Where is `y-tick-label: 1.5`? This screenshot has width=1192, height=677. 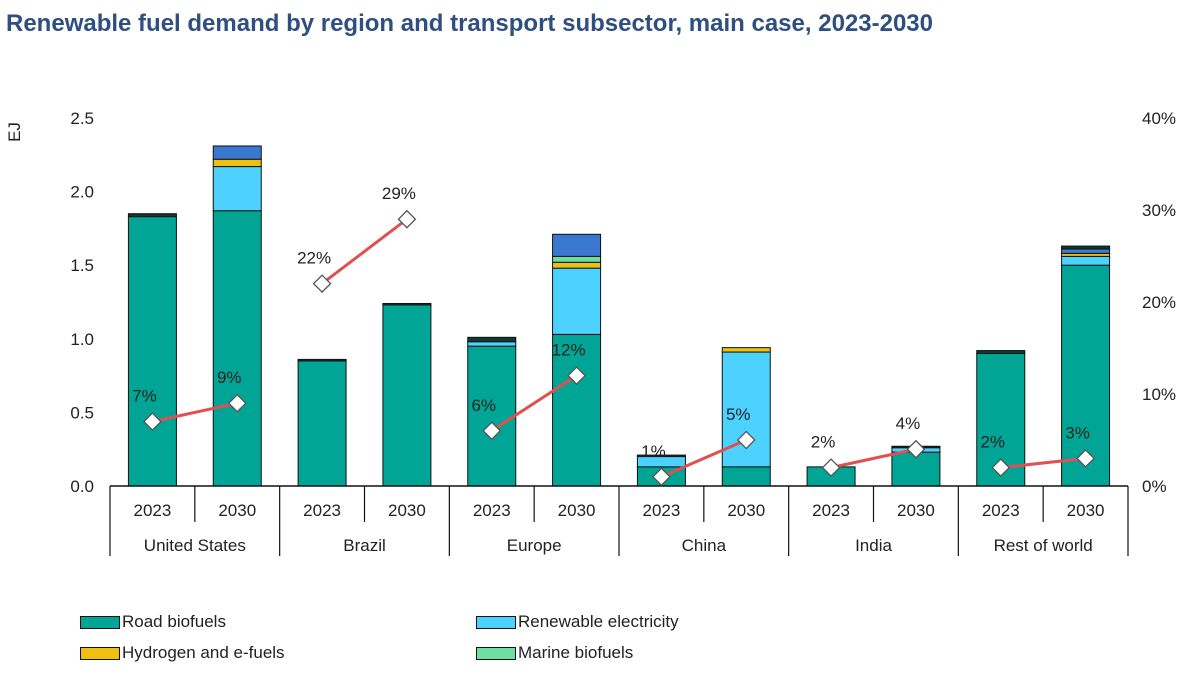 y-tick-label: 1.5 is located at coordinates (82, 265).